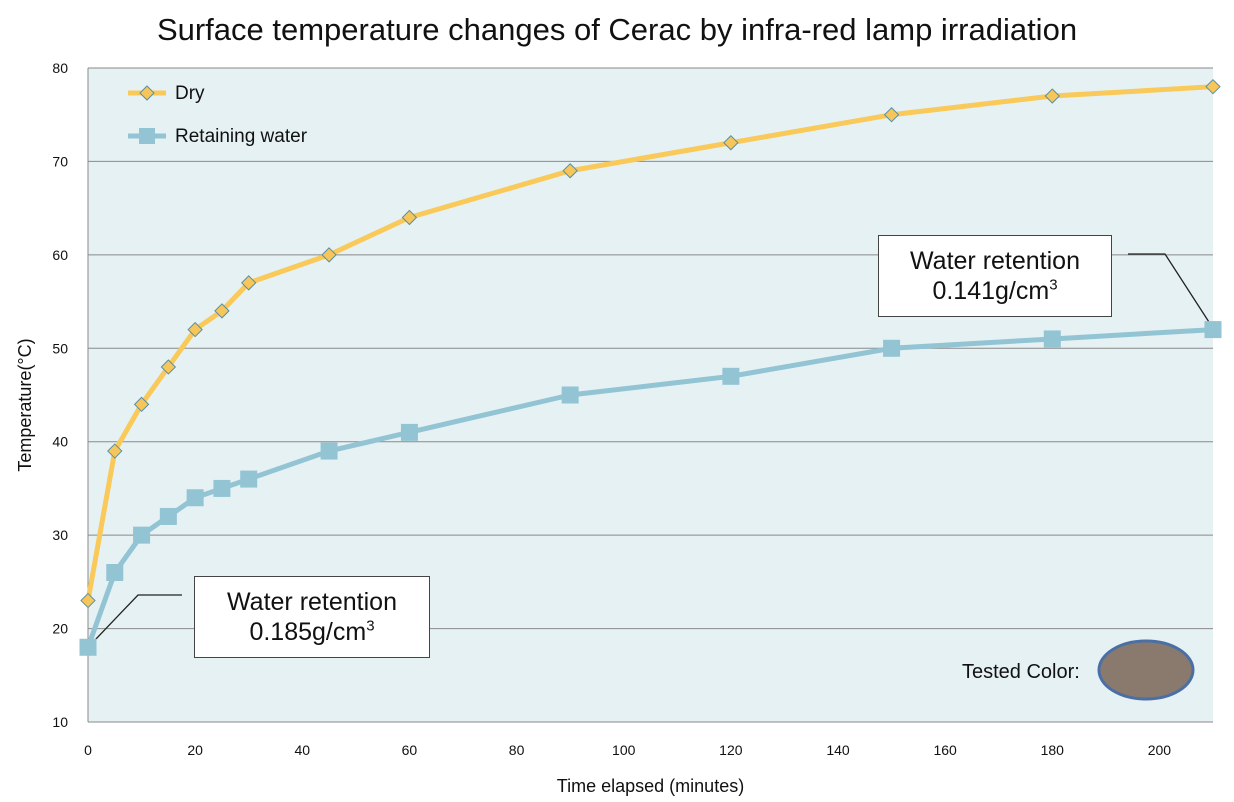  I want to click on x-axis-label: Time elapsed (minutes), so click(650, 786).